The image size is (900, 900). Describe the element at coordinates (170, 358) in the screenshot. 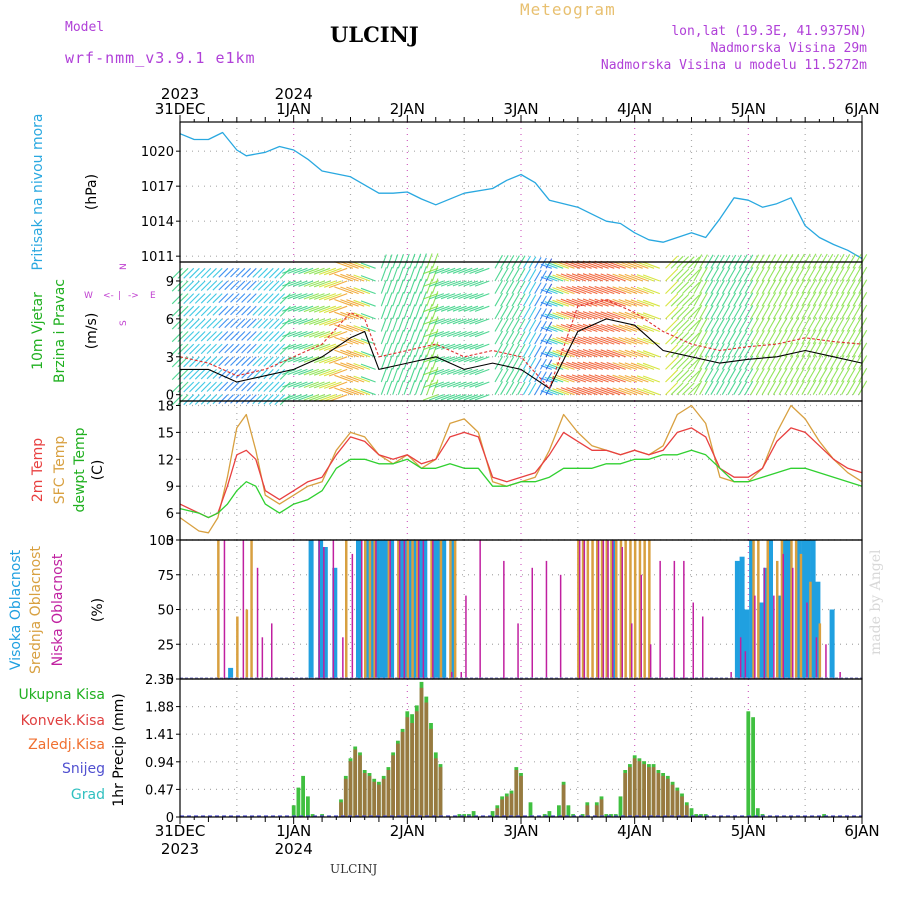

I see `y-tick-label: 3` at that location.